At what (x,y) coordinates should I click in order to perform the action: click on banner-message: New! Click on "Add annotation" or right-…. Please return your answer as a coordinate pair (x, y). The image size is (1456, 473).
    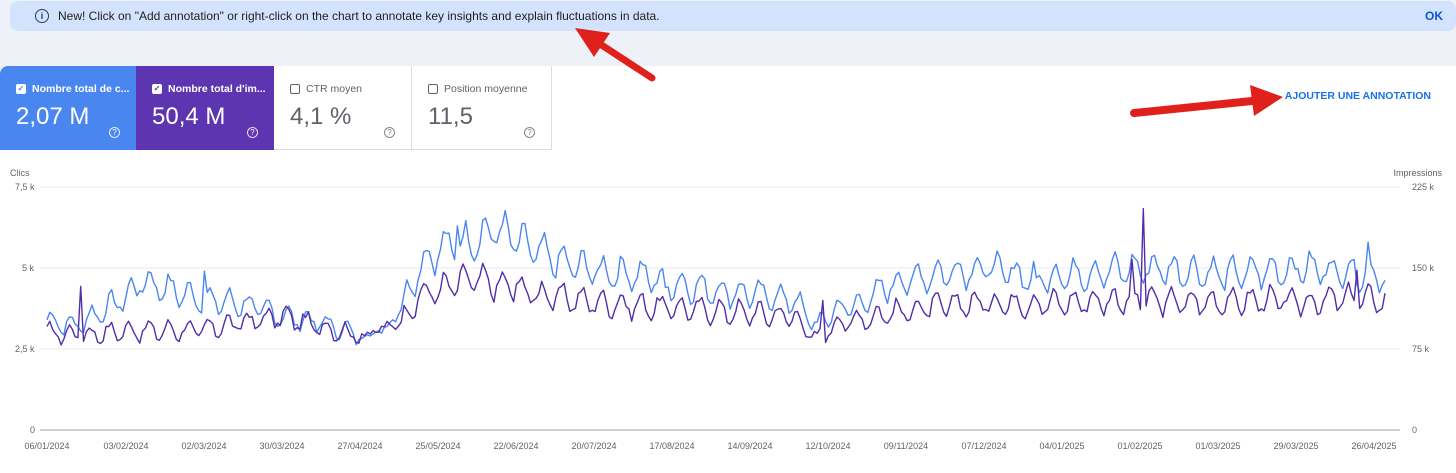
    Looking at the image, I should click on (359, 16).